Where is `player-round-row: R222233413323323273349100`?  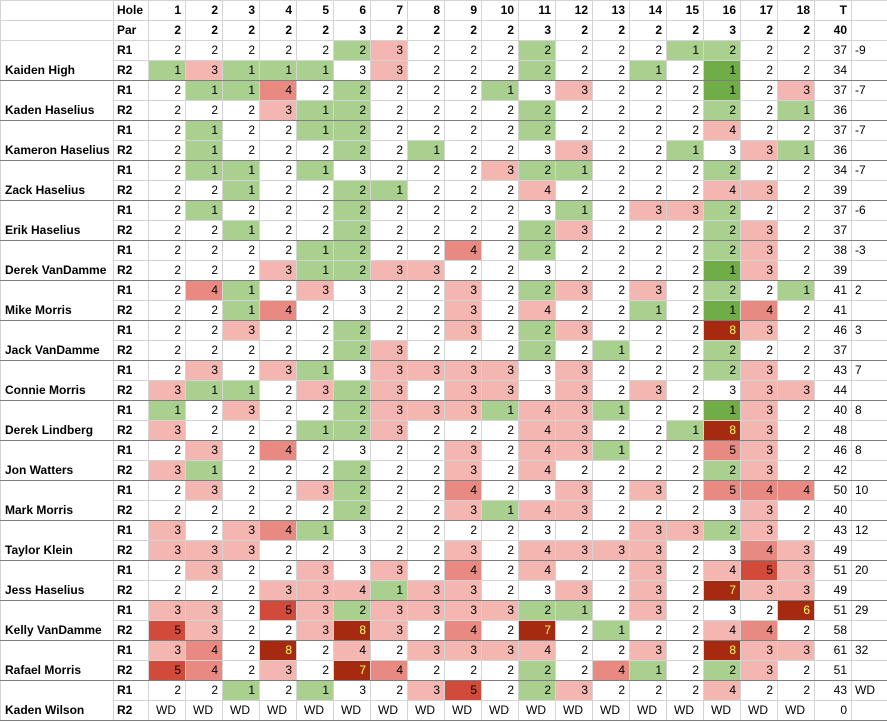 player-round-row: R222233413323323273349100 is located at coordinates (444, 590).